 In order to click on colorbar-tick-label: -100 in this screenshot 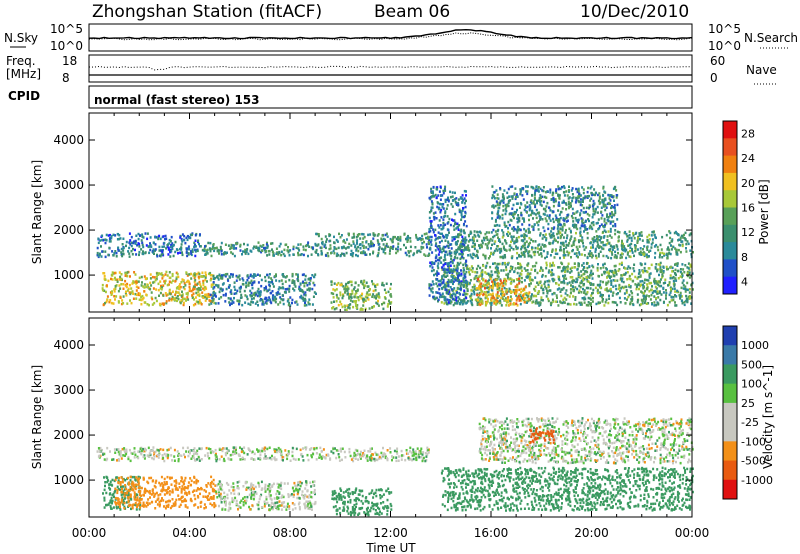, I will do `click(753, 441)`.